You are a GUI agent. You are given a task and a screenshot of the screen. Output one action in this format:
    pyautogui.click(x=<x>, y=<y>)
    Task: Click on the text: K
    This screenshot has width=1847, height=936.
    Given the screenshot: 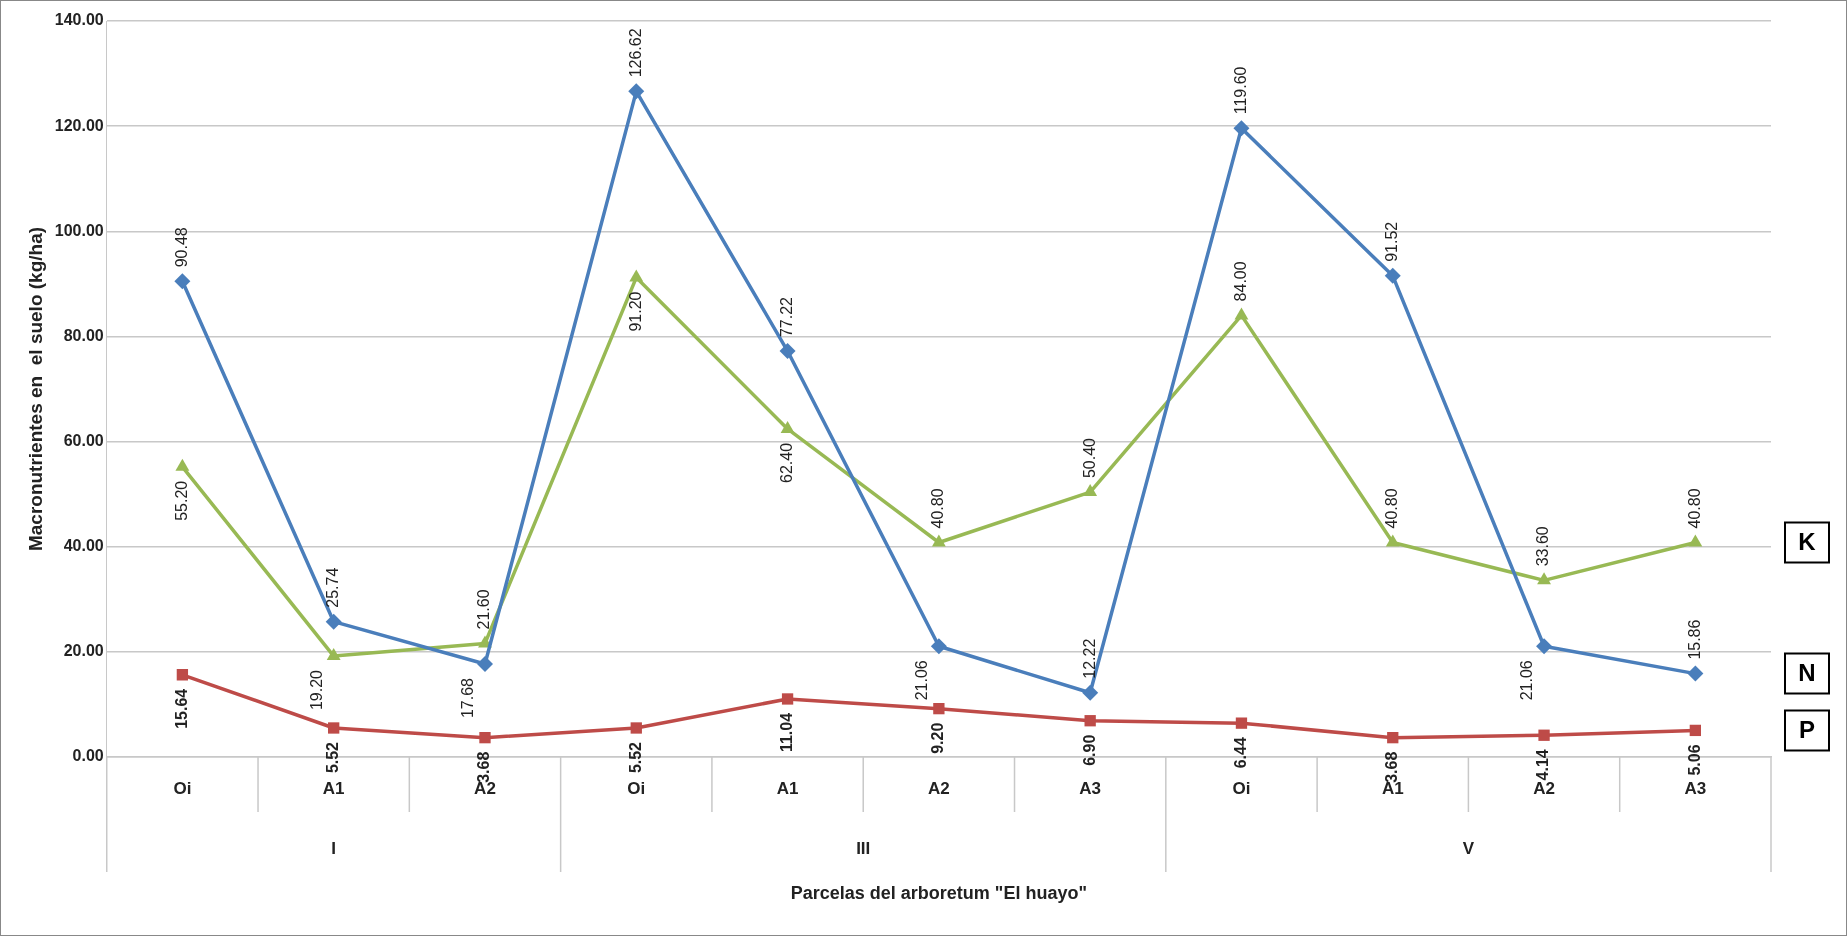 What is the action you would take?
    pyautogui.click(x=1807, y=542)
    